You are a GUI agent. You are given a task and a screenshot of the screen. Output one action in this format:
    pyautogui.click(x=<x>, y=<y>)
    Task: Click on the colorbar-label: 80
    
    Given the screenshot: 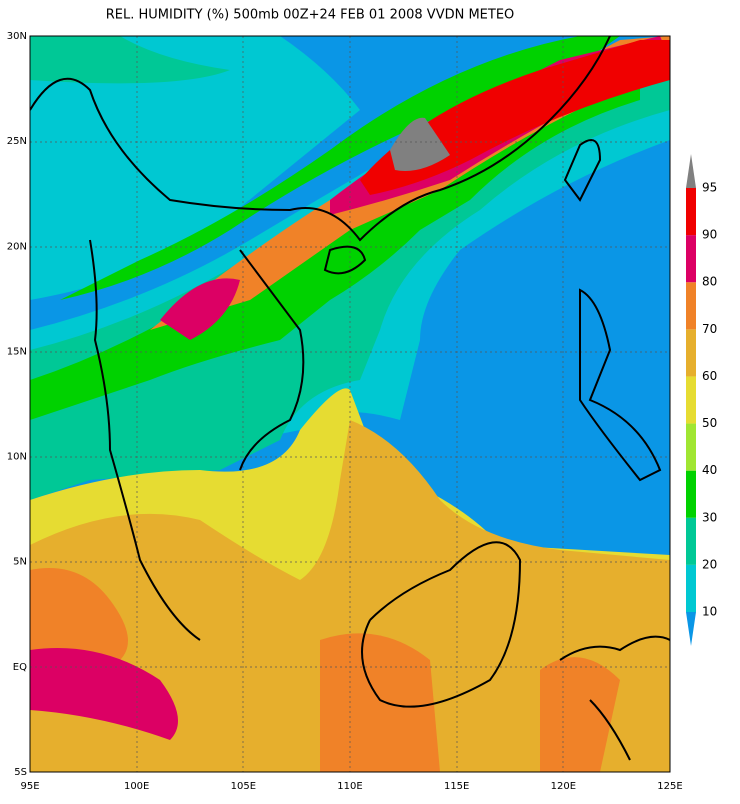 What is the action you would take?
    pyautogui.click(x=709, y=282)
    